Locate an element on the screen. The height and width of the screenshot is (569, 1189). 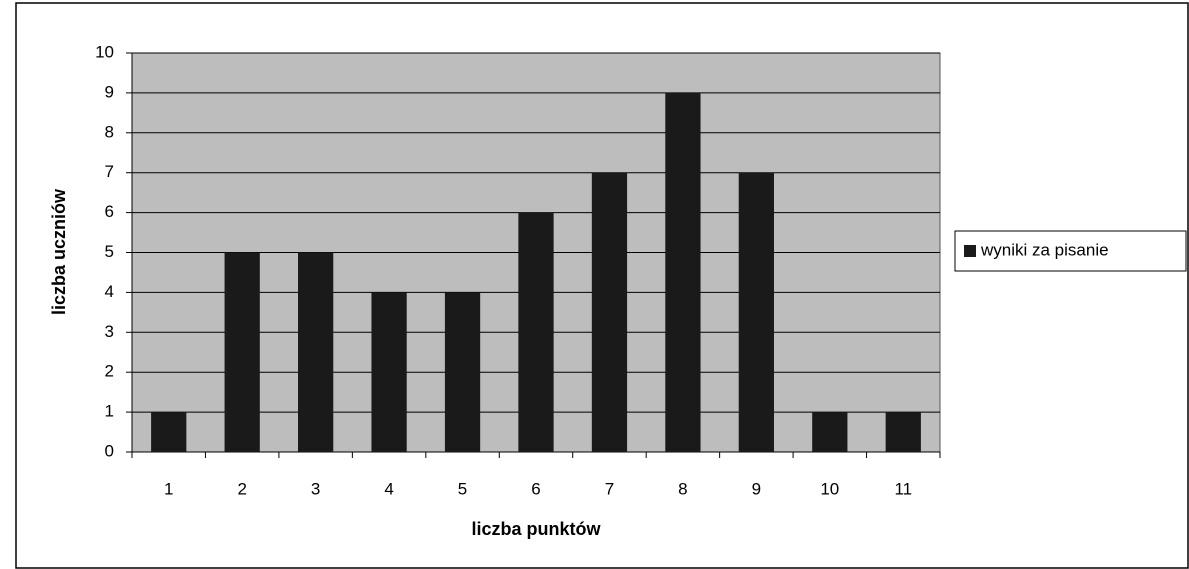
x-tick-label: 11 is located at coordinates (903, 488).